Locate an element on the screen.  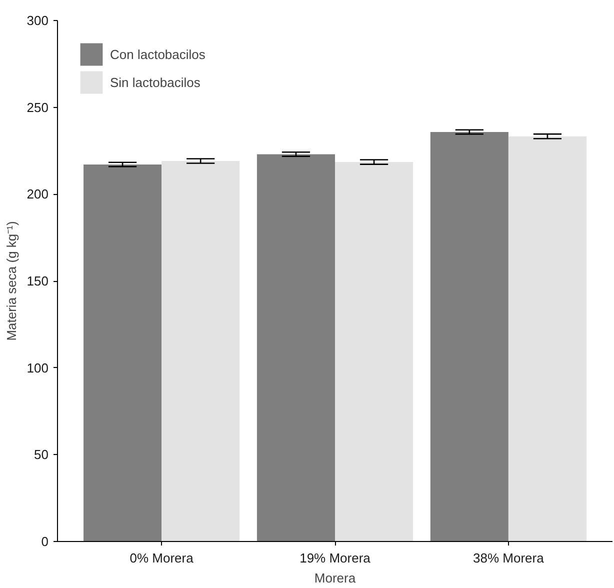
legend-label: Sin lactobacilos is located at coordinates (155, 82).